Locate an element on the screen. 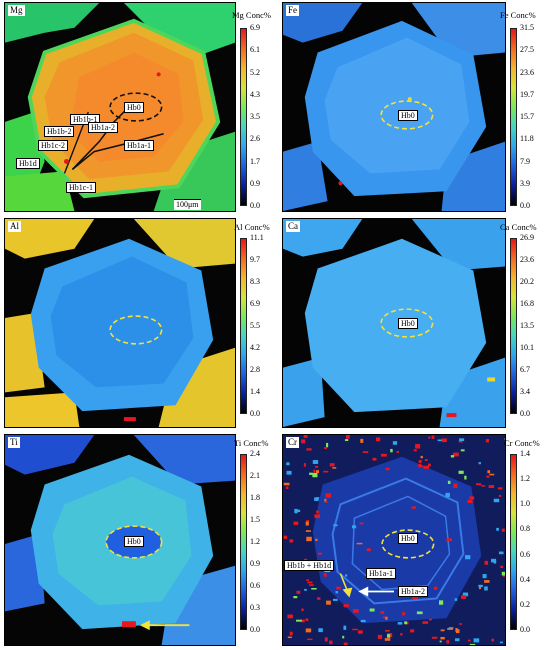 This screenshot has height=650, width=550. zone-label-hb1b-hb1d: Hb1b + Hb1d is located at coordinates (309, 565).